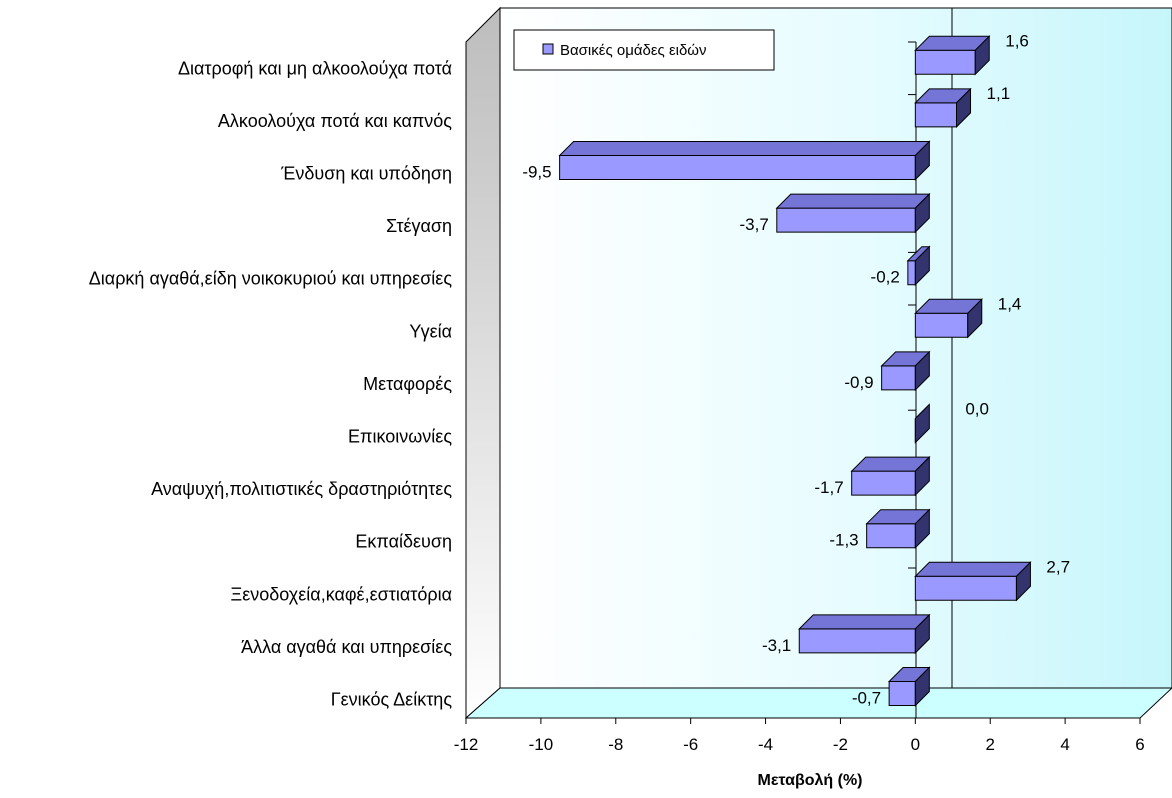 The height and width of the screenshot is (798, 1172). Describe the element at coordinates (840, 744) in the screenshot. I see `x-tick-label: -2` at that location.